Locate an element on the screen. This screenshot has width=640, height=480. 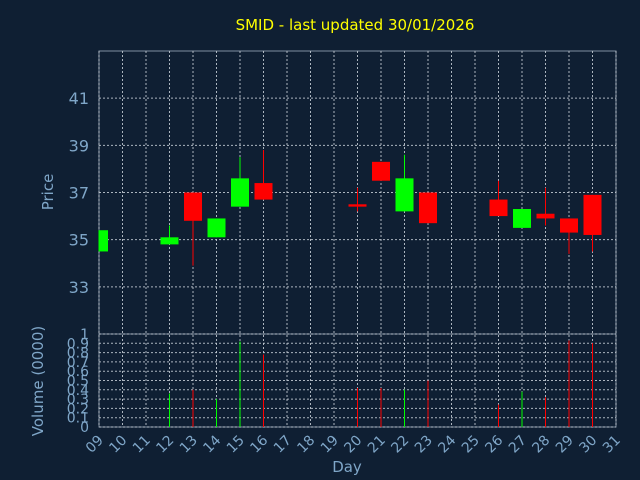
volume-tick-label: 0.8 is located at coordinates (78, 354).